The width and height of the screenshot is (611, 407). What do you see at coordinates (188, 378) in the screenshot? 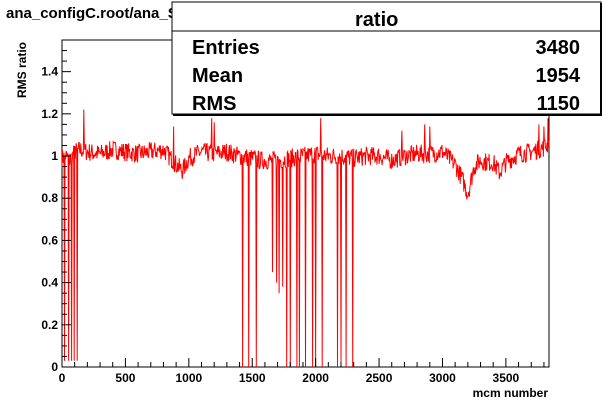
I see `x-tick-label: 1000` at bounding box center [188, 378].